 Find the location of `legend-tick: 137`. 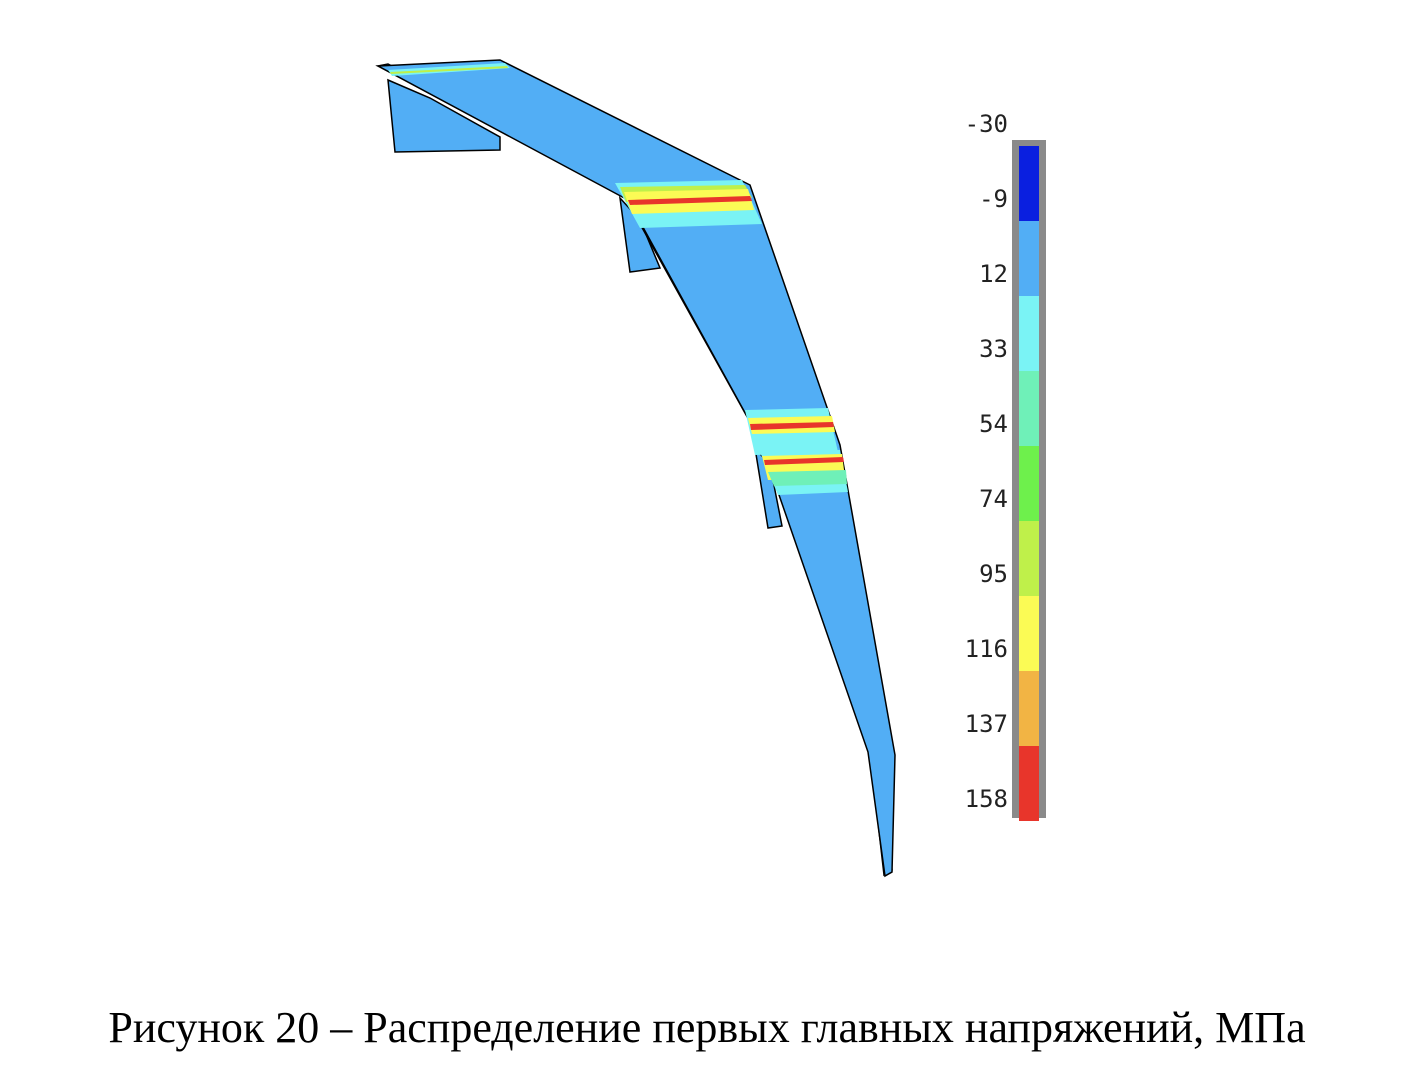

legend-tick: 137 is located at coordinates (986, 724).